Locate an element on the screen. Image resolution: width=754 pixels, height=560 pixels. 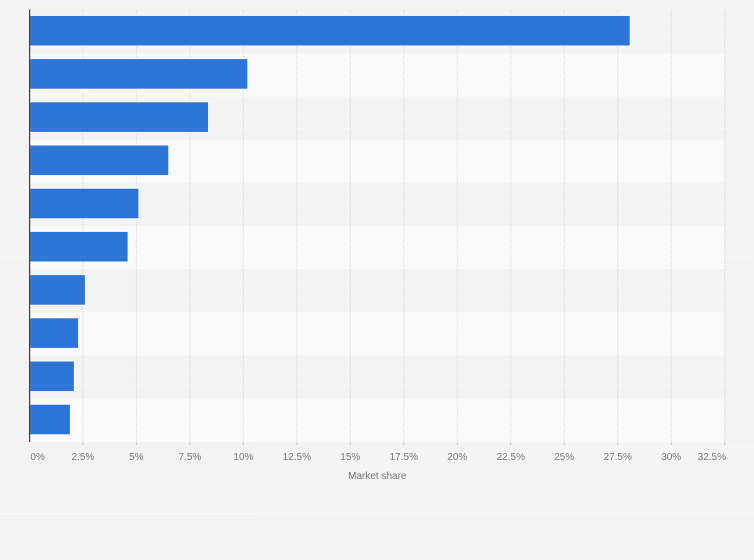
svg-text: 5% is located at coordinates (136, 457).